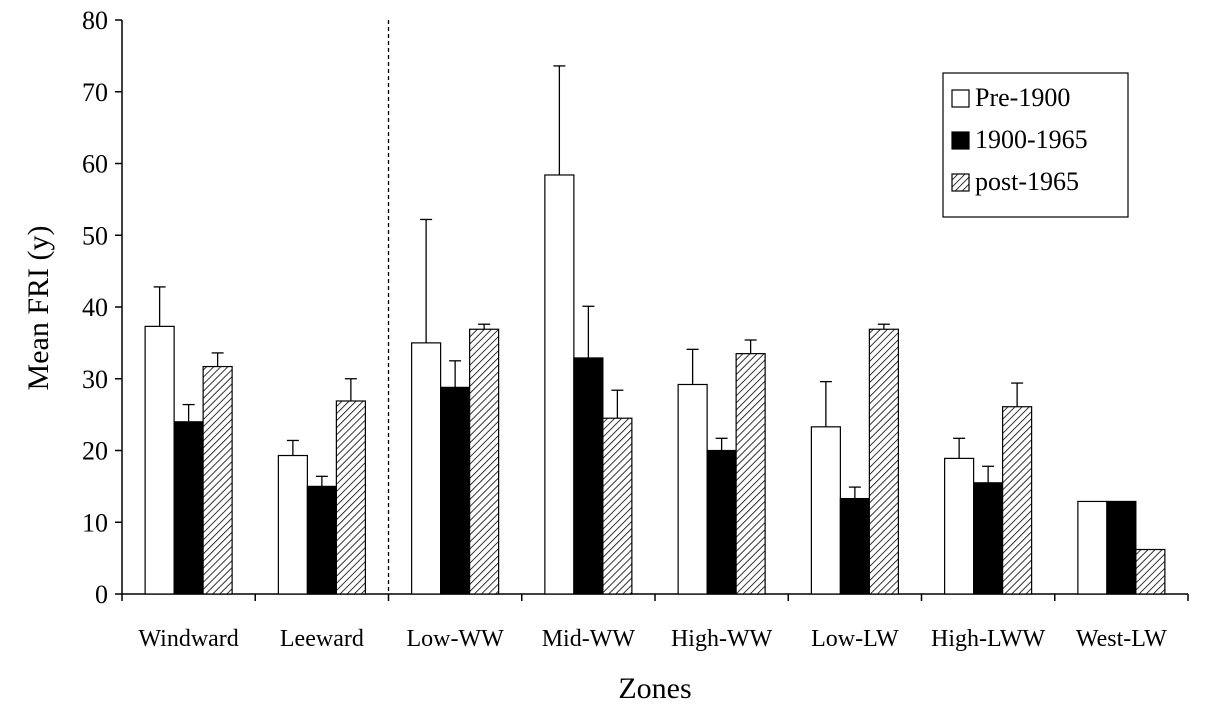 This screenshot has height=708, width=1210. I want to click on y-tick-label: 60, so click(95, 164).